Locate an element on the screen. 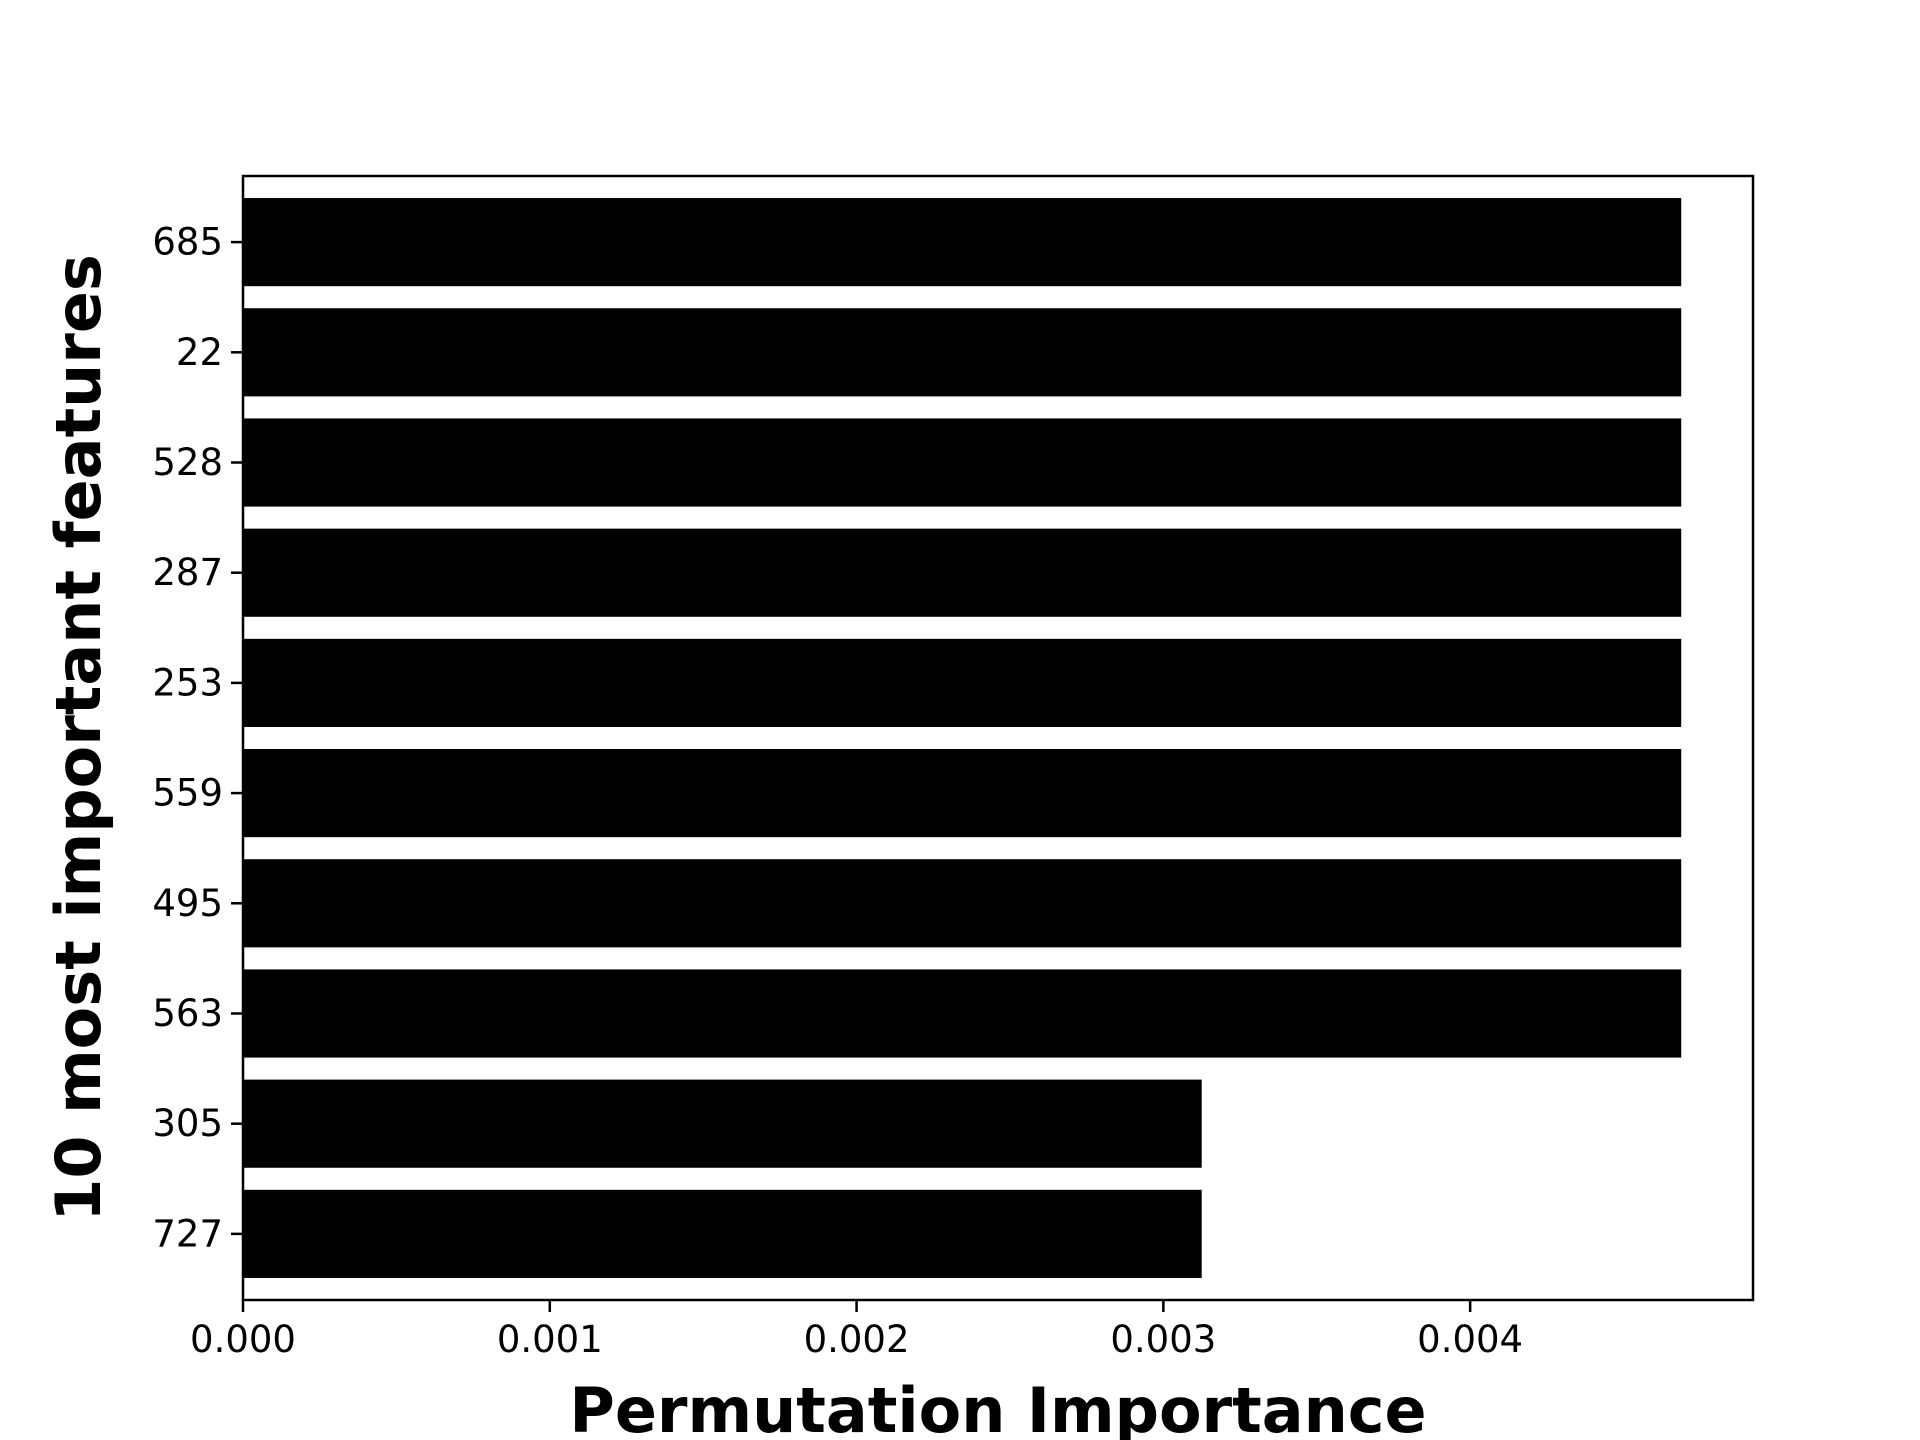 This screenshot has width=1920, height=1440. y-tick-label: 528 is located at coordinates (187, 462).